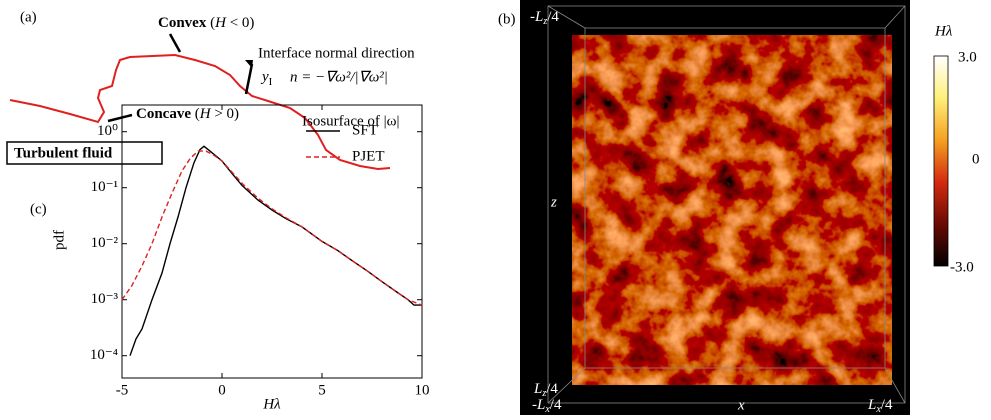  What do you see at coordinates (967, 57) in the screenshot?
I see `colorbar-max: 3.0` at bounding box center [967, 57].